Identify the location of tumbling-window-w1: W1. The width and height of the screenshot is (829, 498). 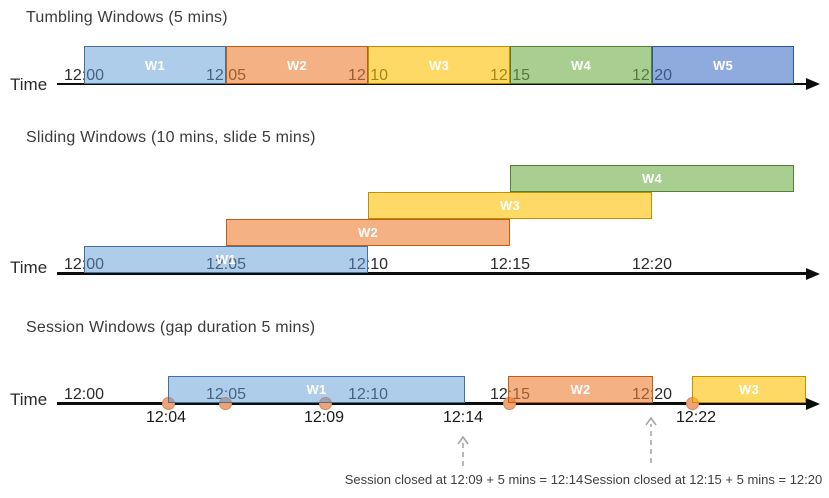
(155, 65).